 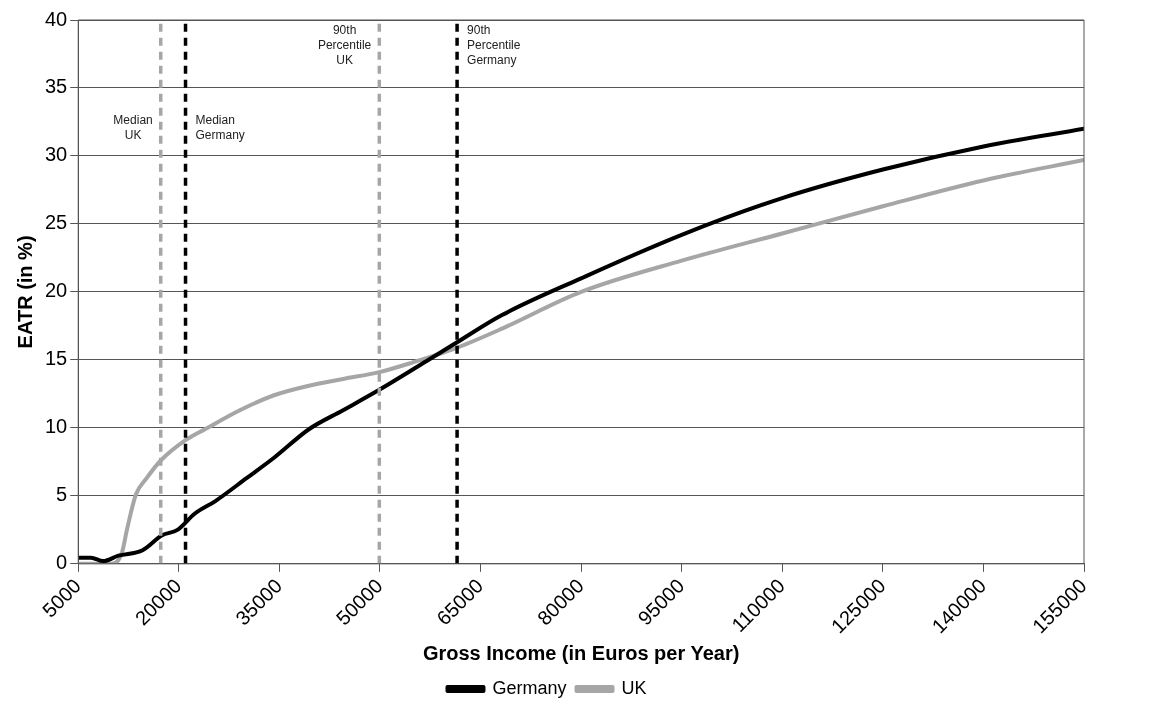 What do you see at coordinates (24, 292) in the screenshot?
I see `y-axis-title: EATR (in %)` at bounding box center [24, 292].